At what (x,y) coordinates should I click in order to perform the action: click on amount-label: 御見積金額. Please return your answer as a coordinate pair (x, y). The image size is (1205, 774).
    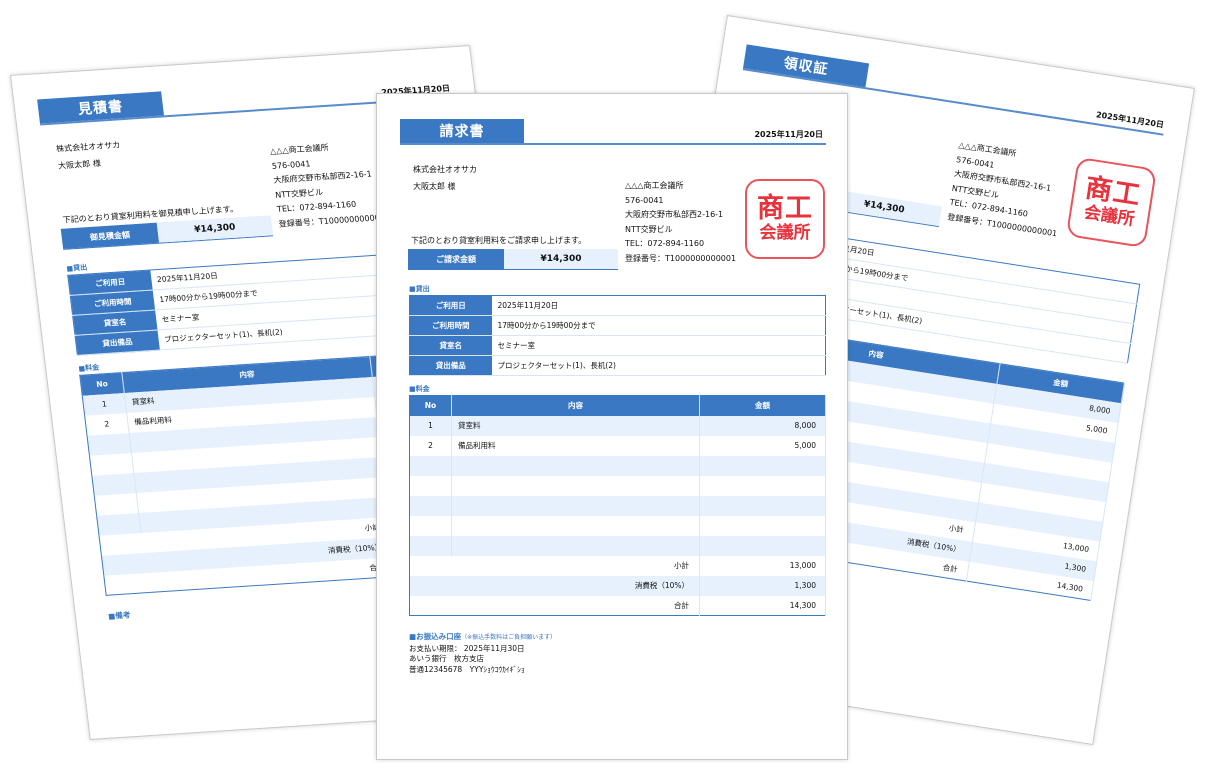
    Looking at the image, I should click on (110, 235).